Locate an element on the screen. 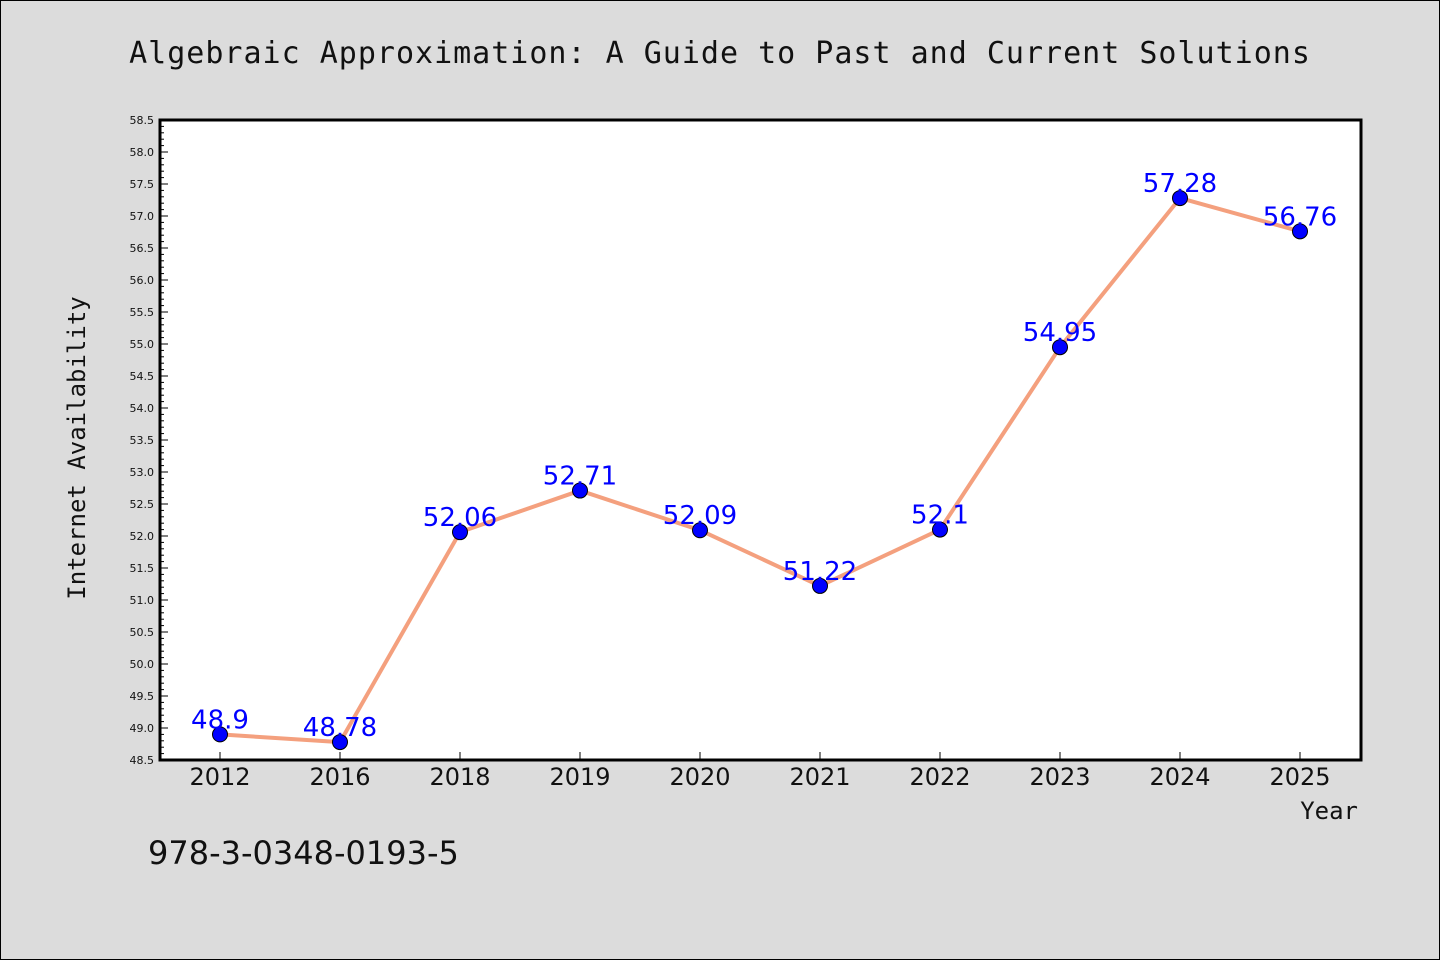  data-label: 52.06 is located at coordinates (460, 518).